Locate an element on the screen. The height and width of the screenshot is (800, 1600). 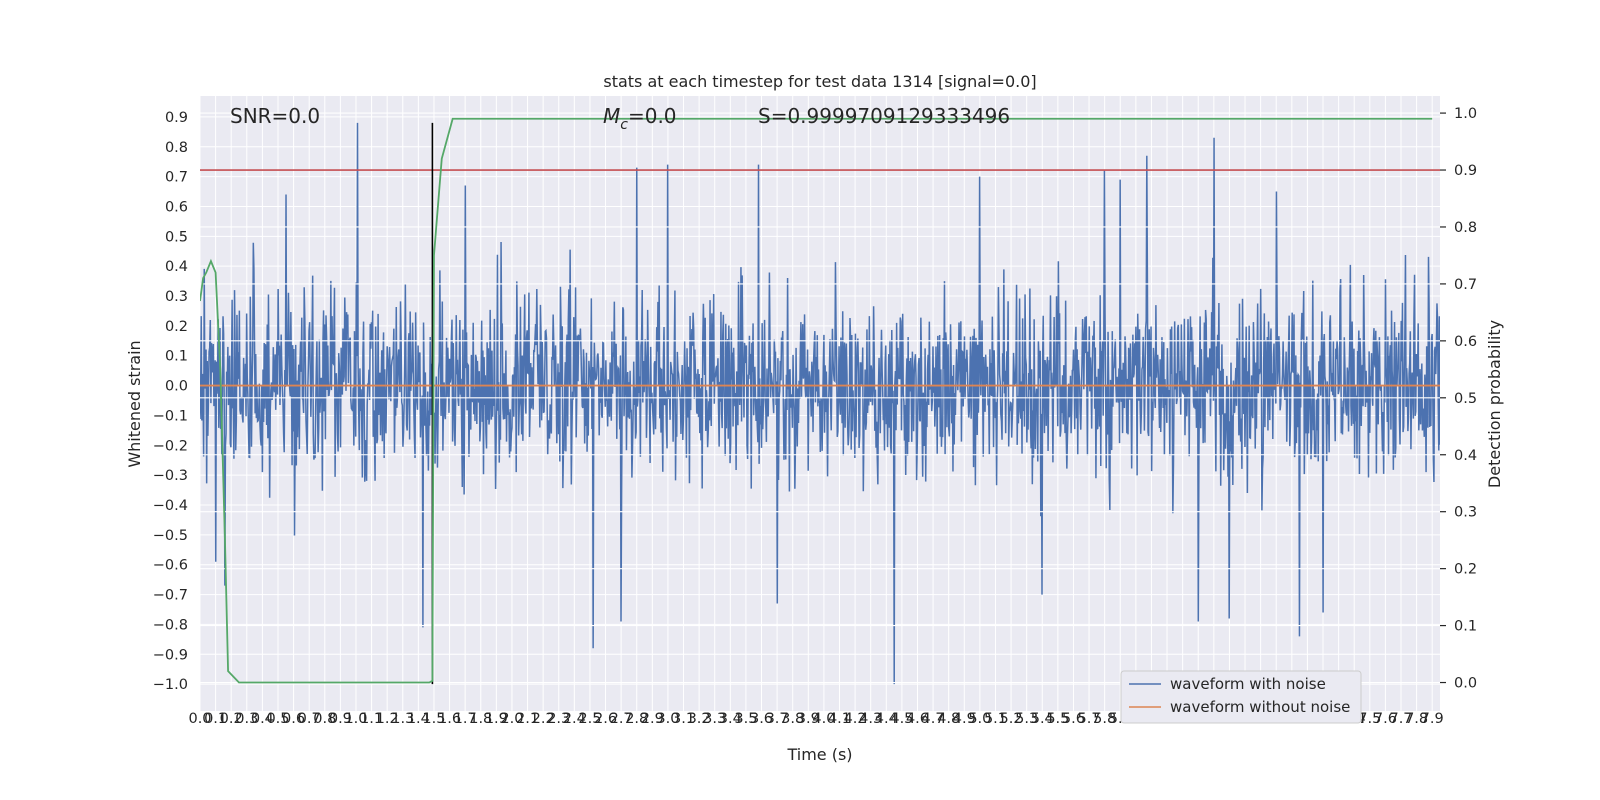
x-tick-label: 2.5 is located at coordinates (589, 719).